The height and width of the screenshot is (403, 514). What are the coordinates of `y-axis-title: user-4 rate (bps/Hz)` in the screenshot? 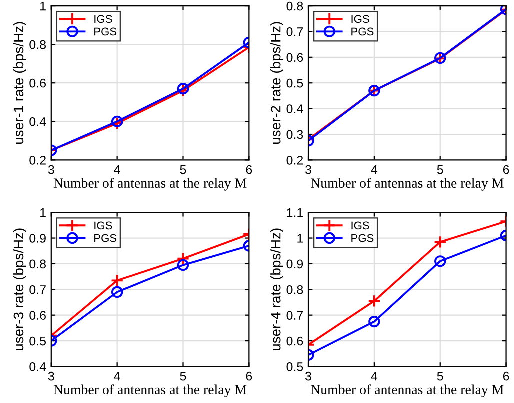 It's located at (277, 289).